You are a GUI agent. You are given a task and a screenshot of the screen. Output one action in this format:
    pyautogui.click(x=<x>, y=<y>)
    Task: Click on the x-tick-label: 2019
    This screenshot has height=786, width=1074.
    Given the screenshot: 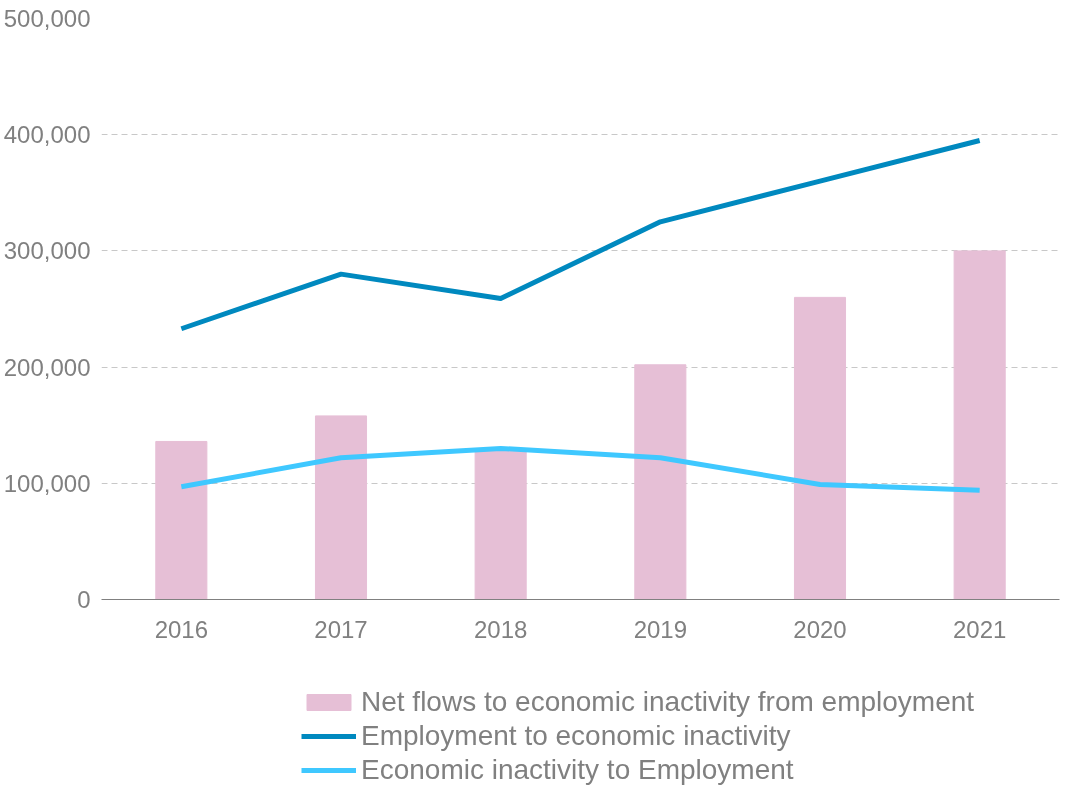 What is the action you would take?
    pyautogui.click(x=660, y=629)
    